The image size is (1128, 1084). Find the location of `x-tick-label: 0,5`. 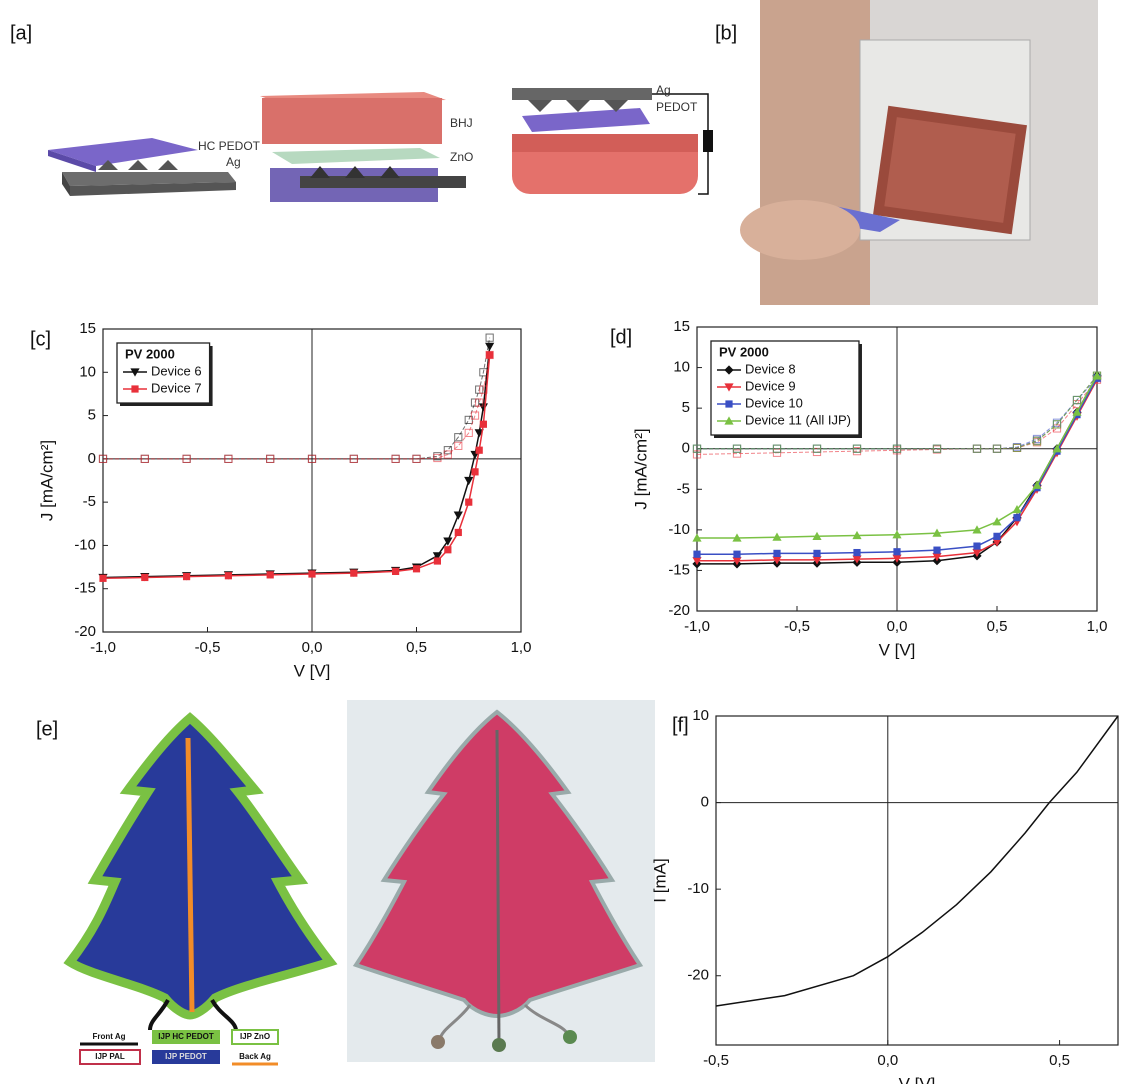

x-tick-label: 0,5 is located at coordinates (1059, 1060).